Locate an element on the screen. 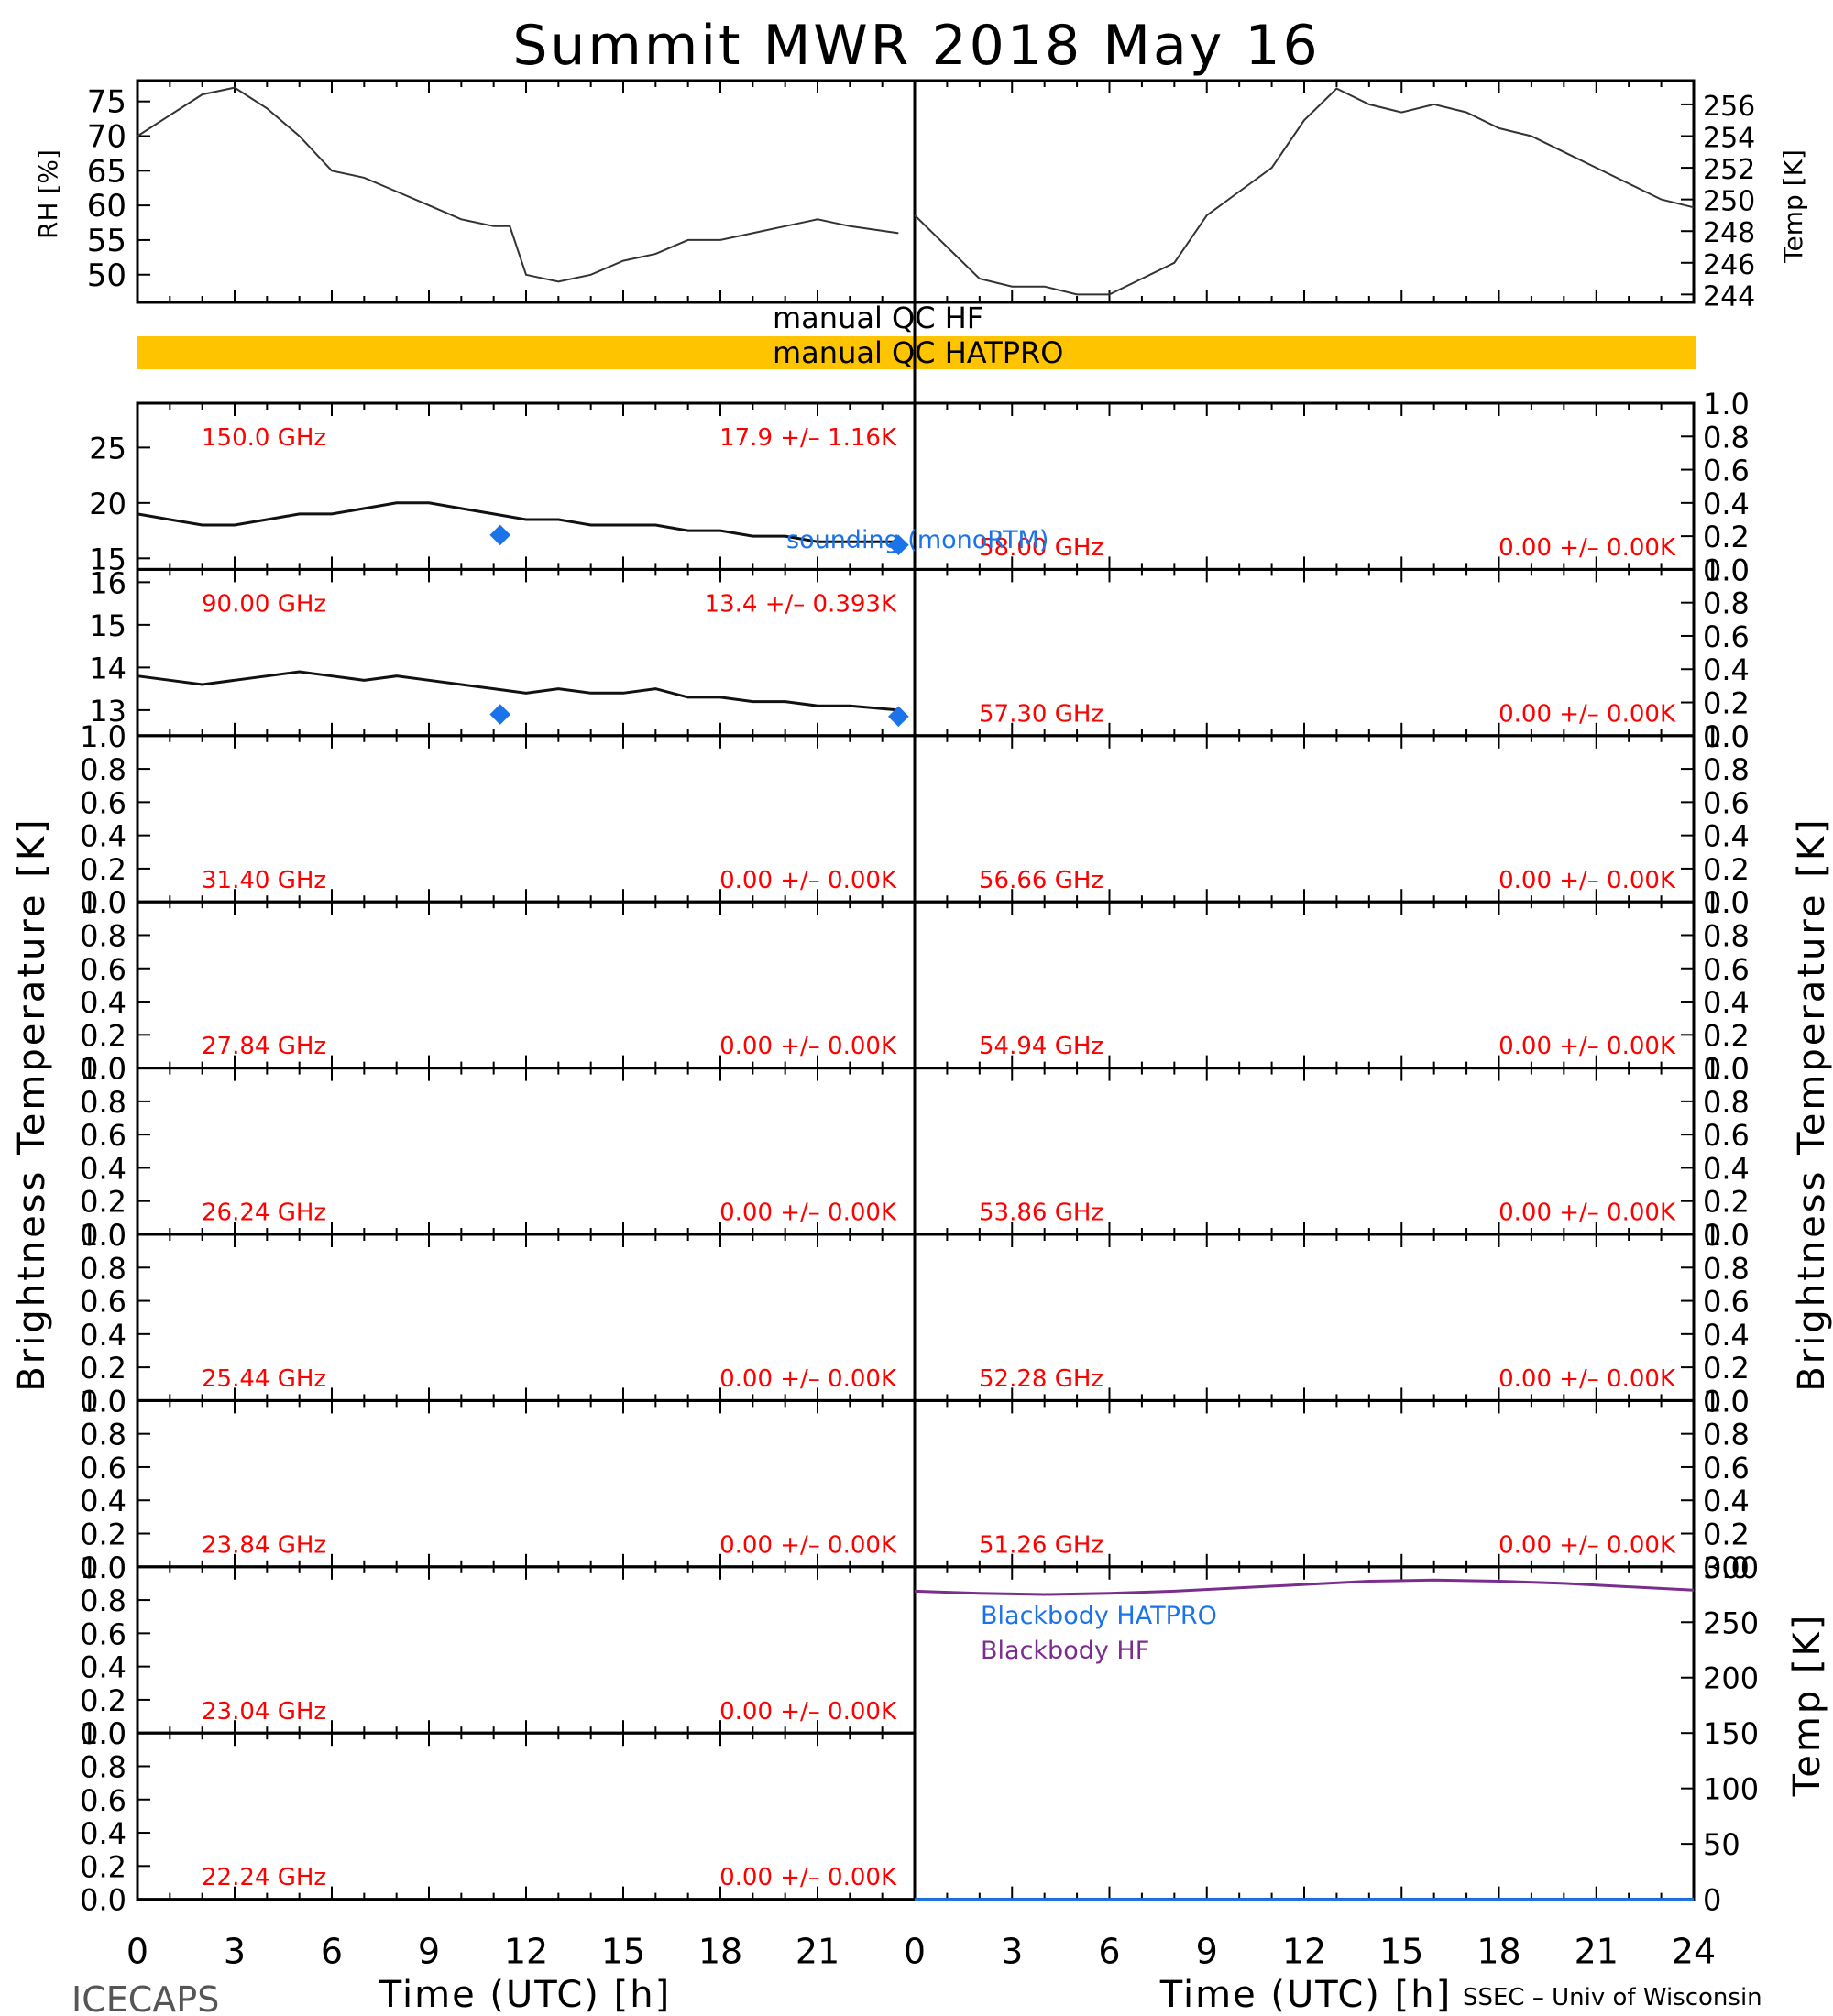  y-tick-label: 65 is located at coordinates (106, 171).